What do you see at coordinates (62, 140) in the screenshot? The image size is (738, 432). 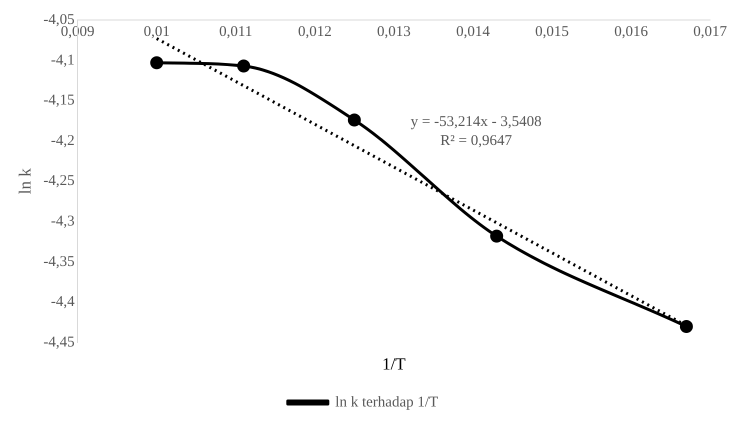 I see `y-tick-label: -4,2` at bounding box center [62, 140].